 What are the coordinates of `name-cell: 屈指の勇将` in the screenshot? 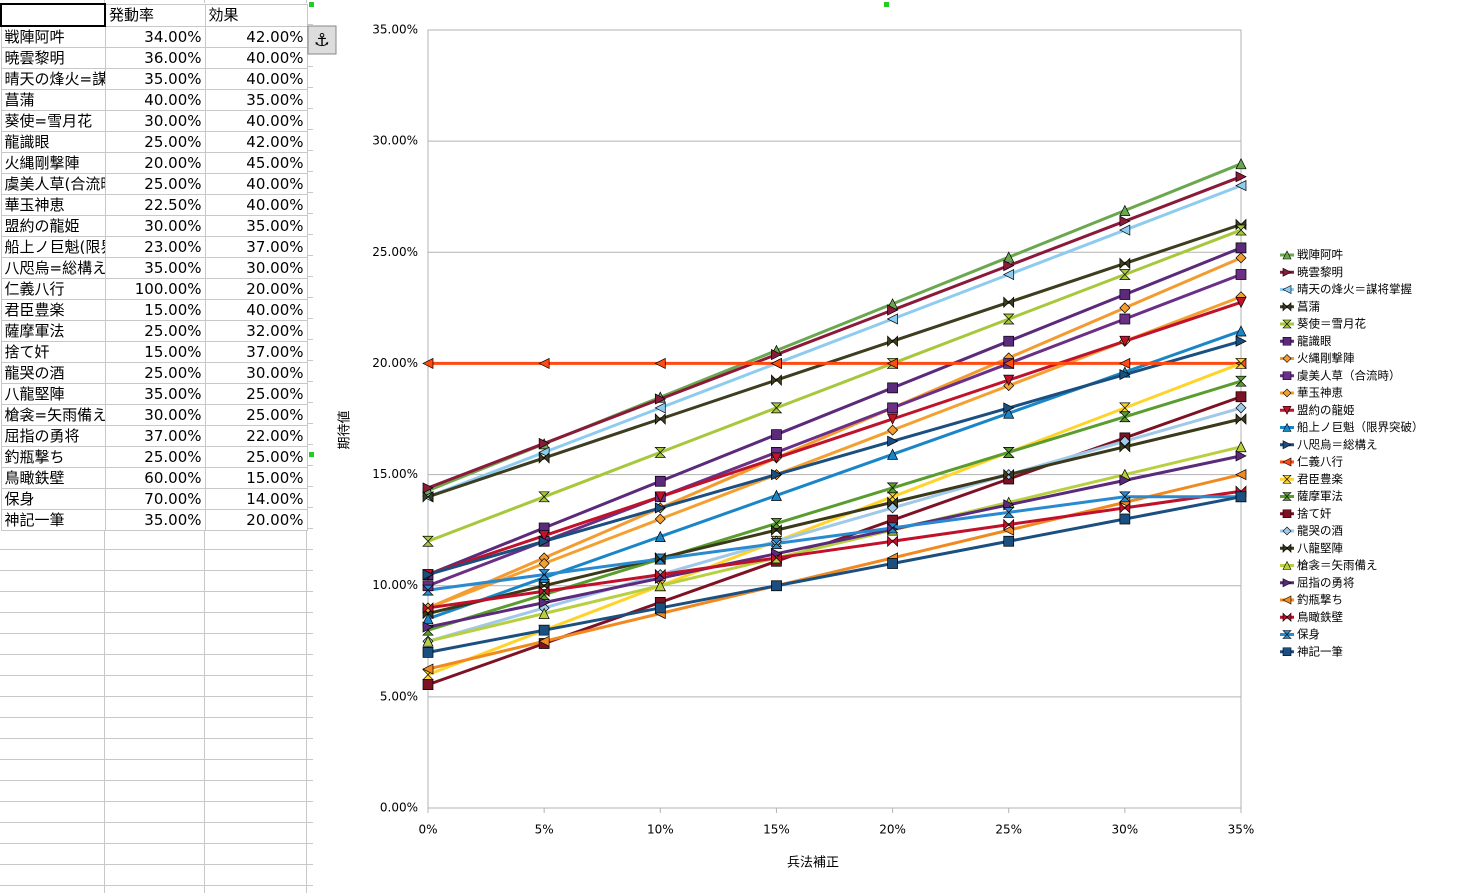 It's located at (53, 436).